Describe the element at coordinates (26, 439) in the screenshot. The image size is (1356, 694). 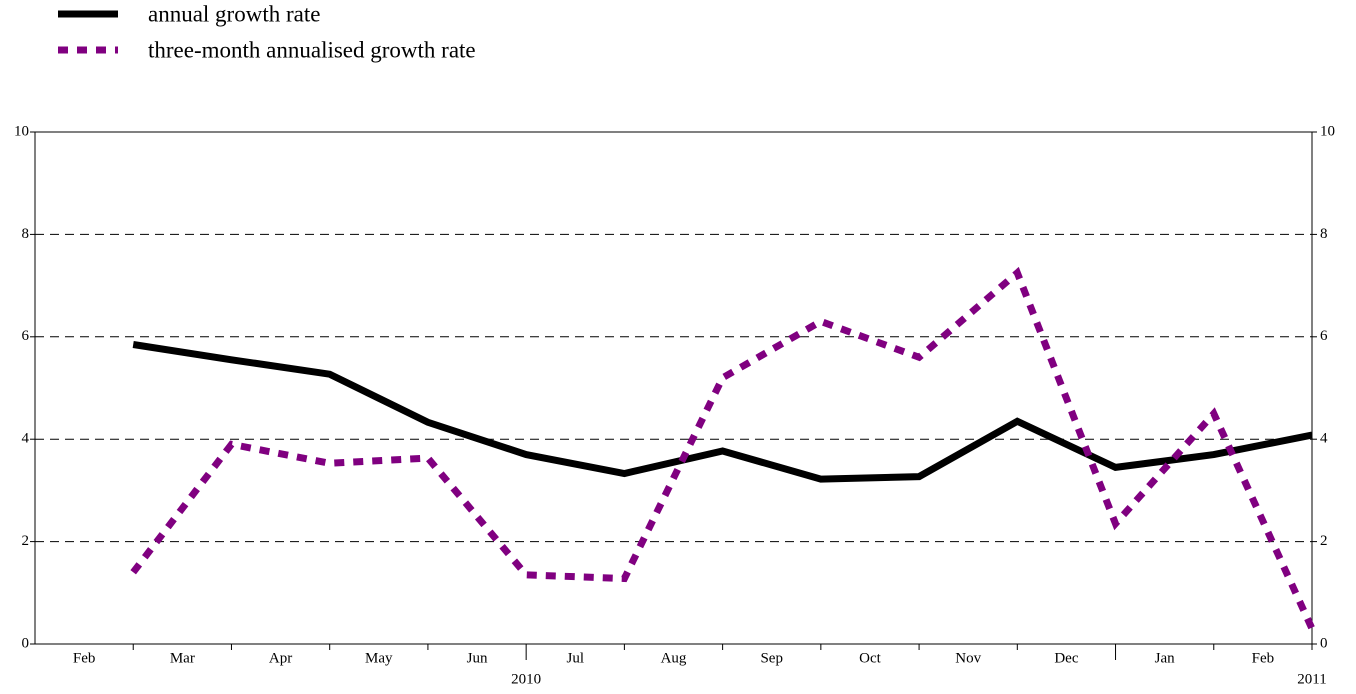
I see `y-tick-label: 4` at that location.